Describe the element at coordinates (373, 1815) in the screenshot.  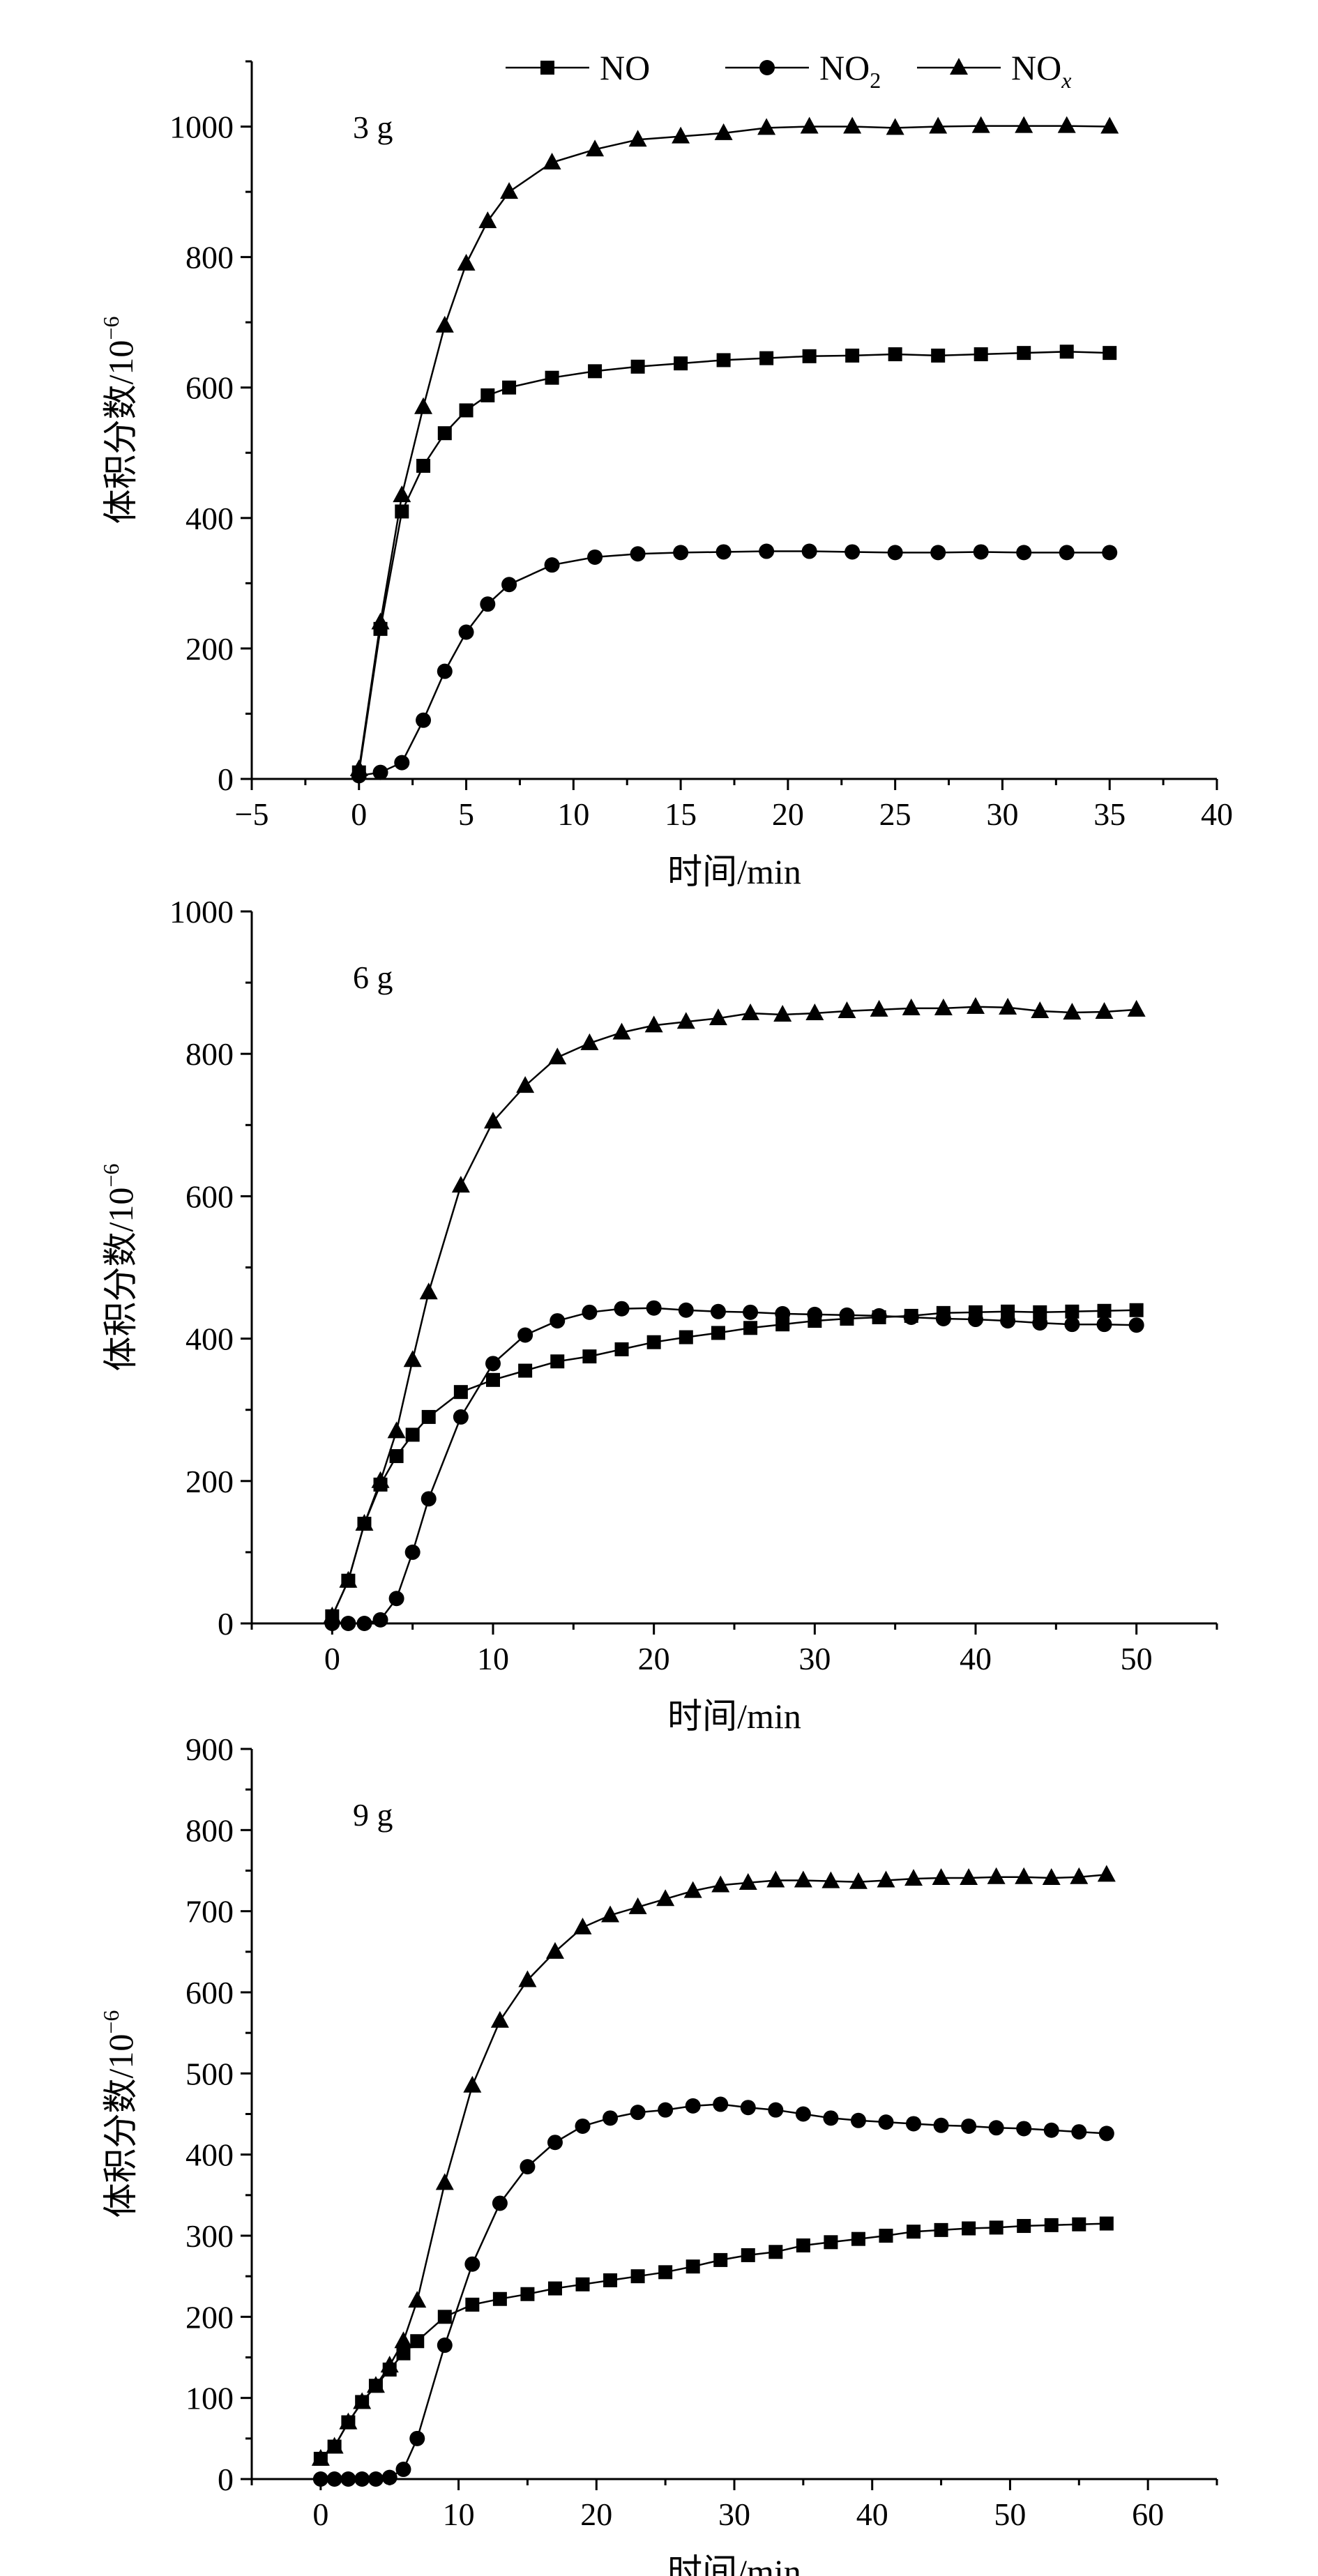
I see `chart-annotation: 9 g` at that location.